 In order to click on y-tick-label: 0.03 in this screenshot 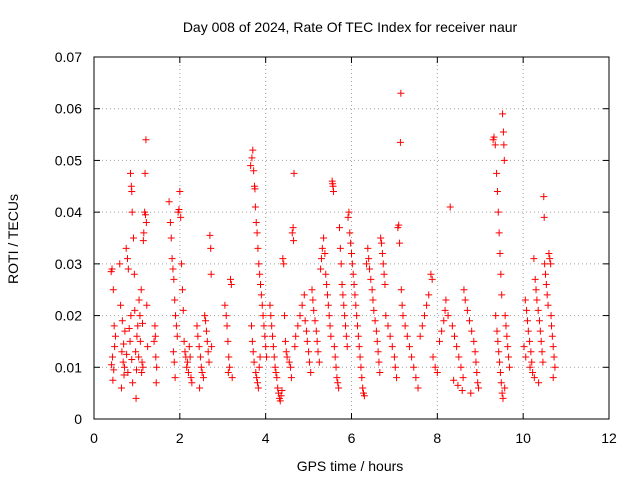, I will do `click(68, 264)`.